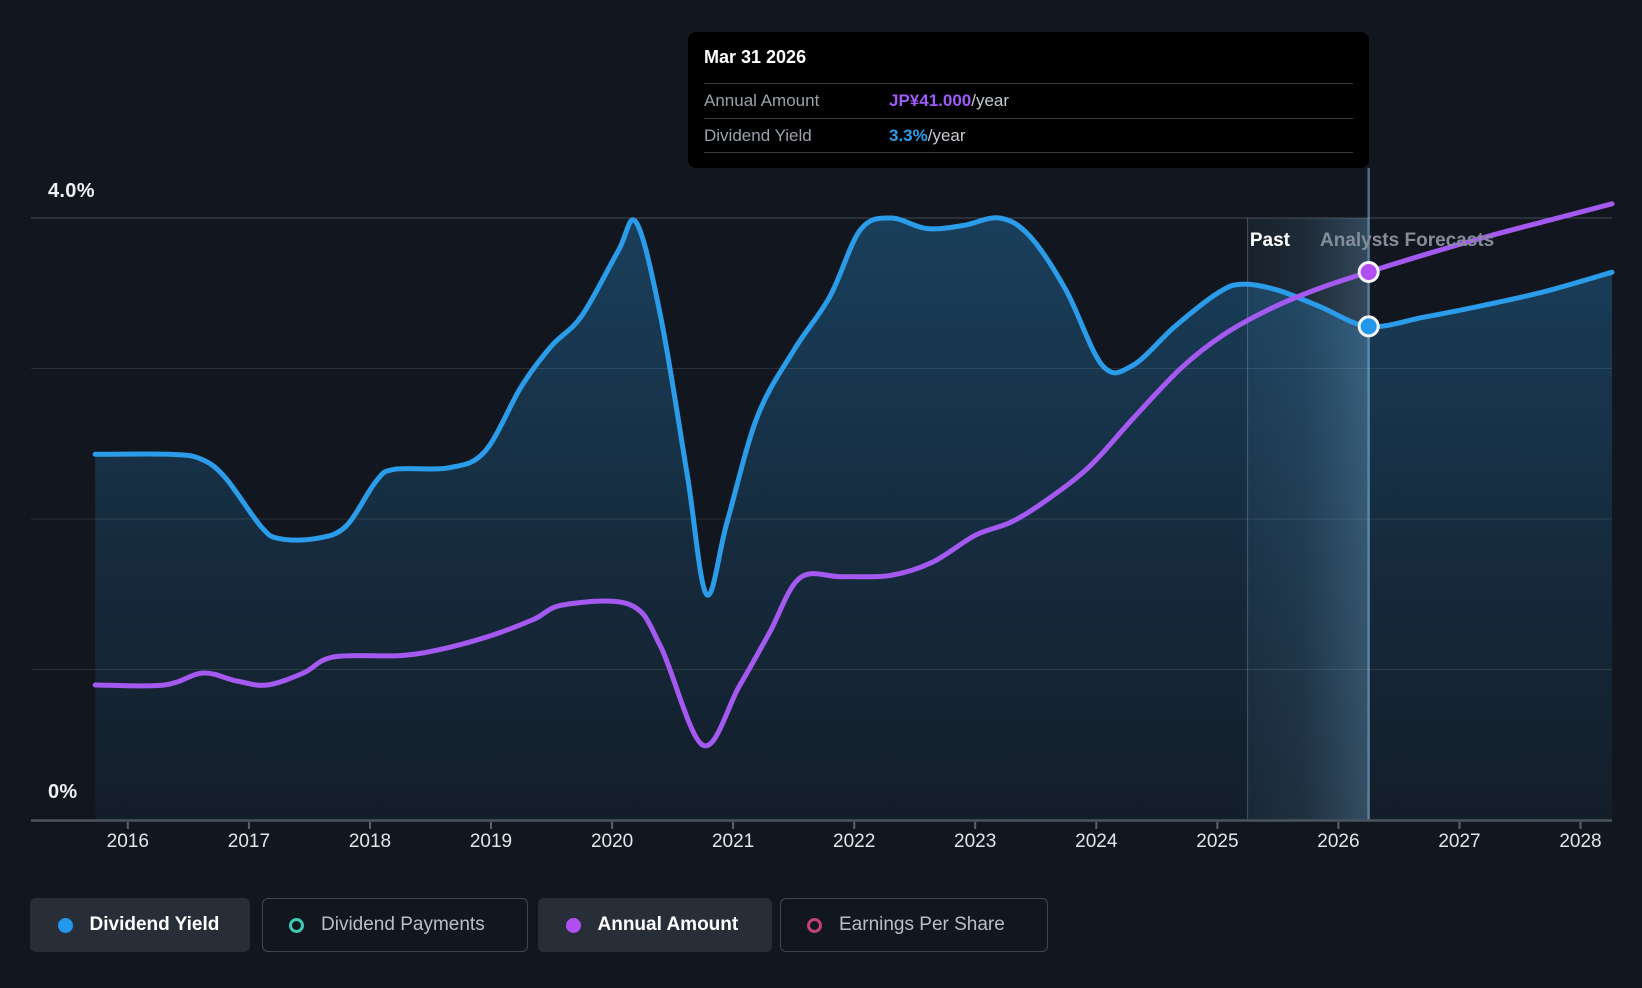 The height and width of the screenshot is (988, 1642). I want to click on x-axis-label: 2021, so click(733, 841).